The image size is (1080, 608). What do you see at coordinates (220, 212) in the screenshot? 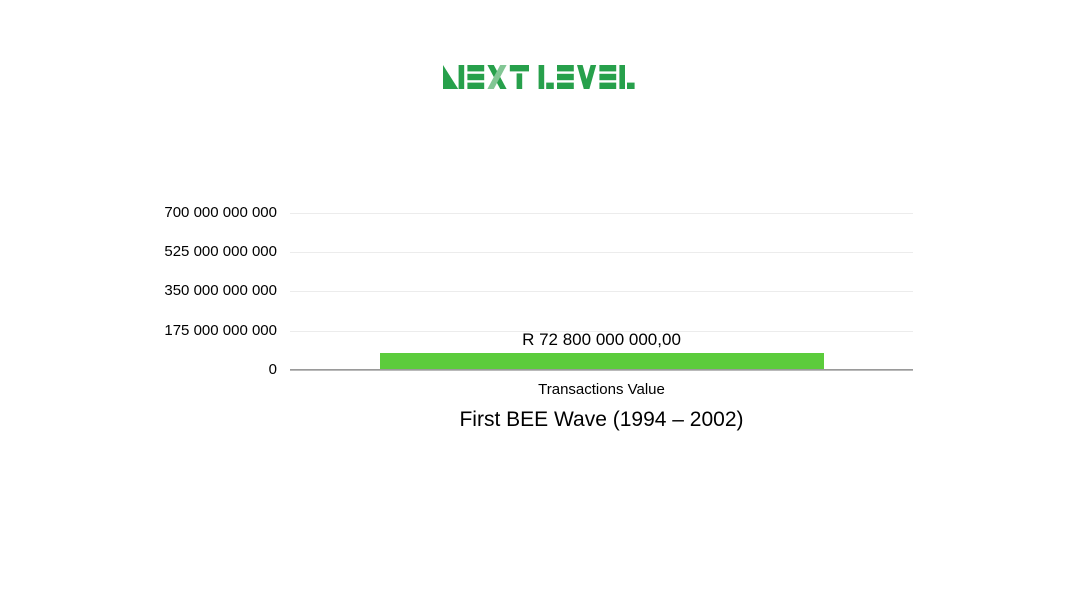
I see `y-tick-label: 700 000 000 000` at bounding box center [220, 212].